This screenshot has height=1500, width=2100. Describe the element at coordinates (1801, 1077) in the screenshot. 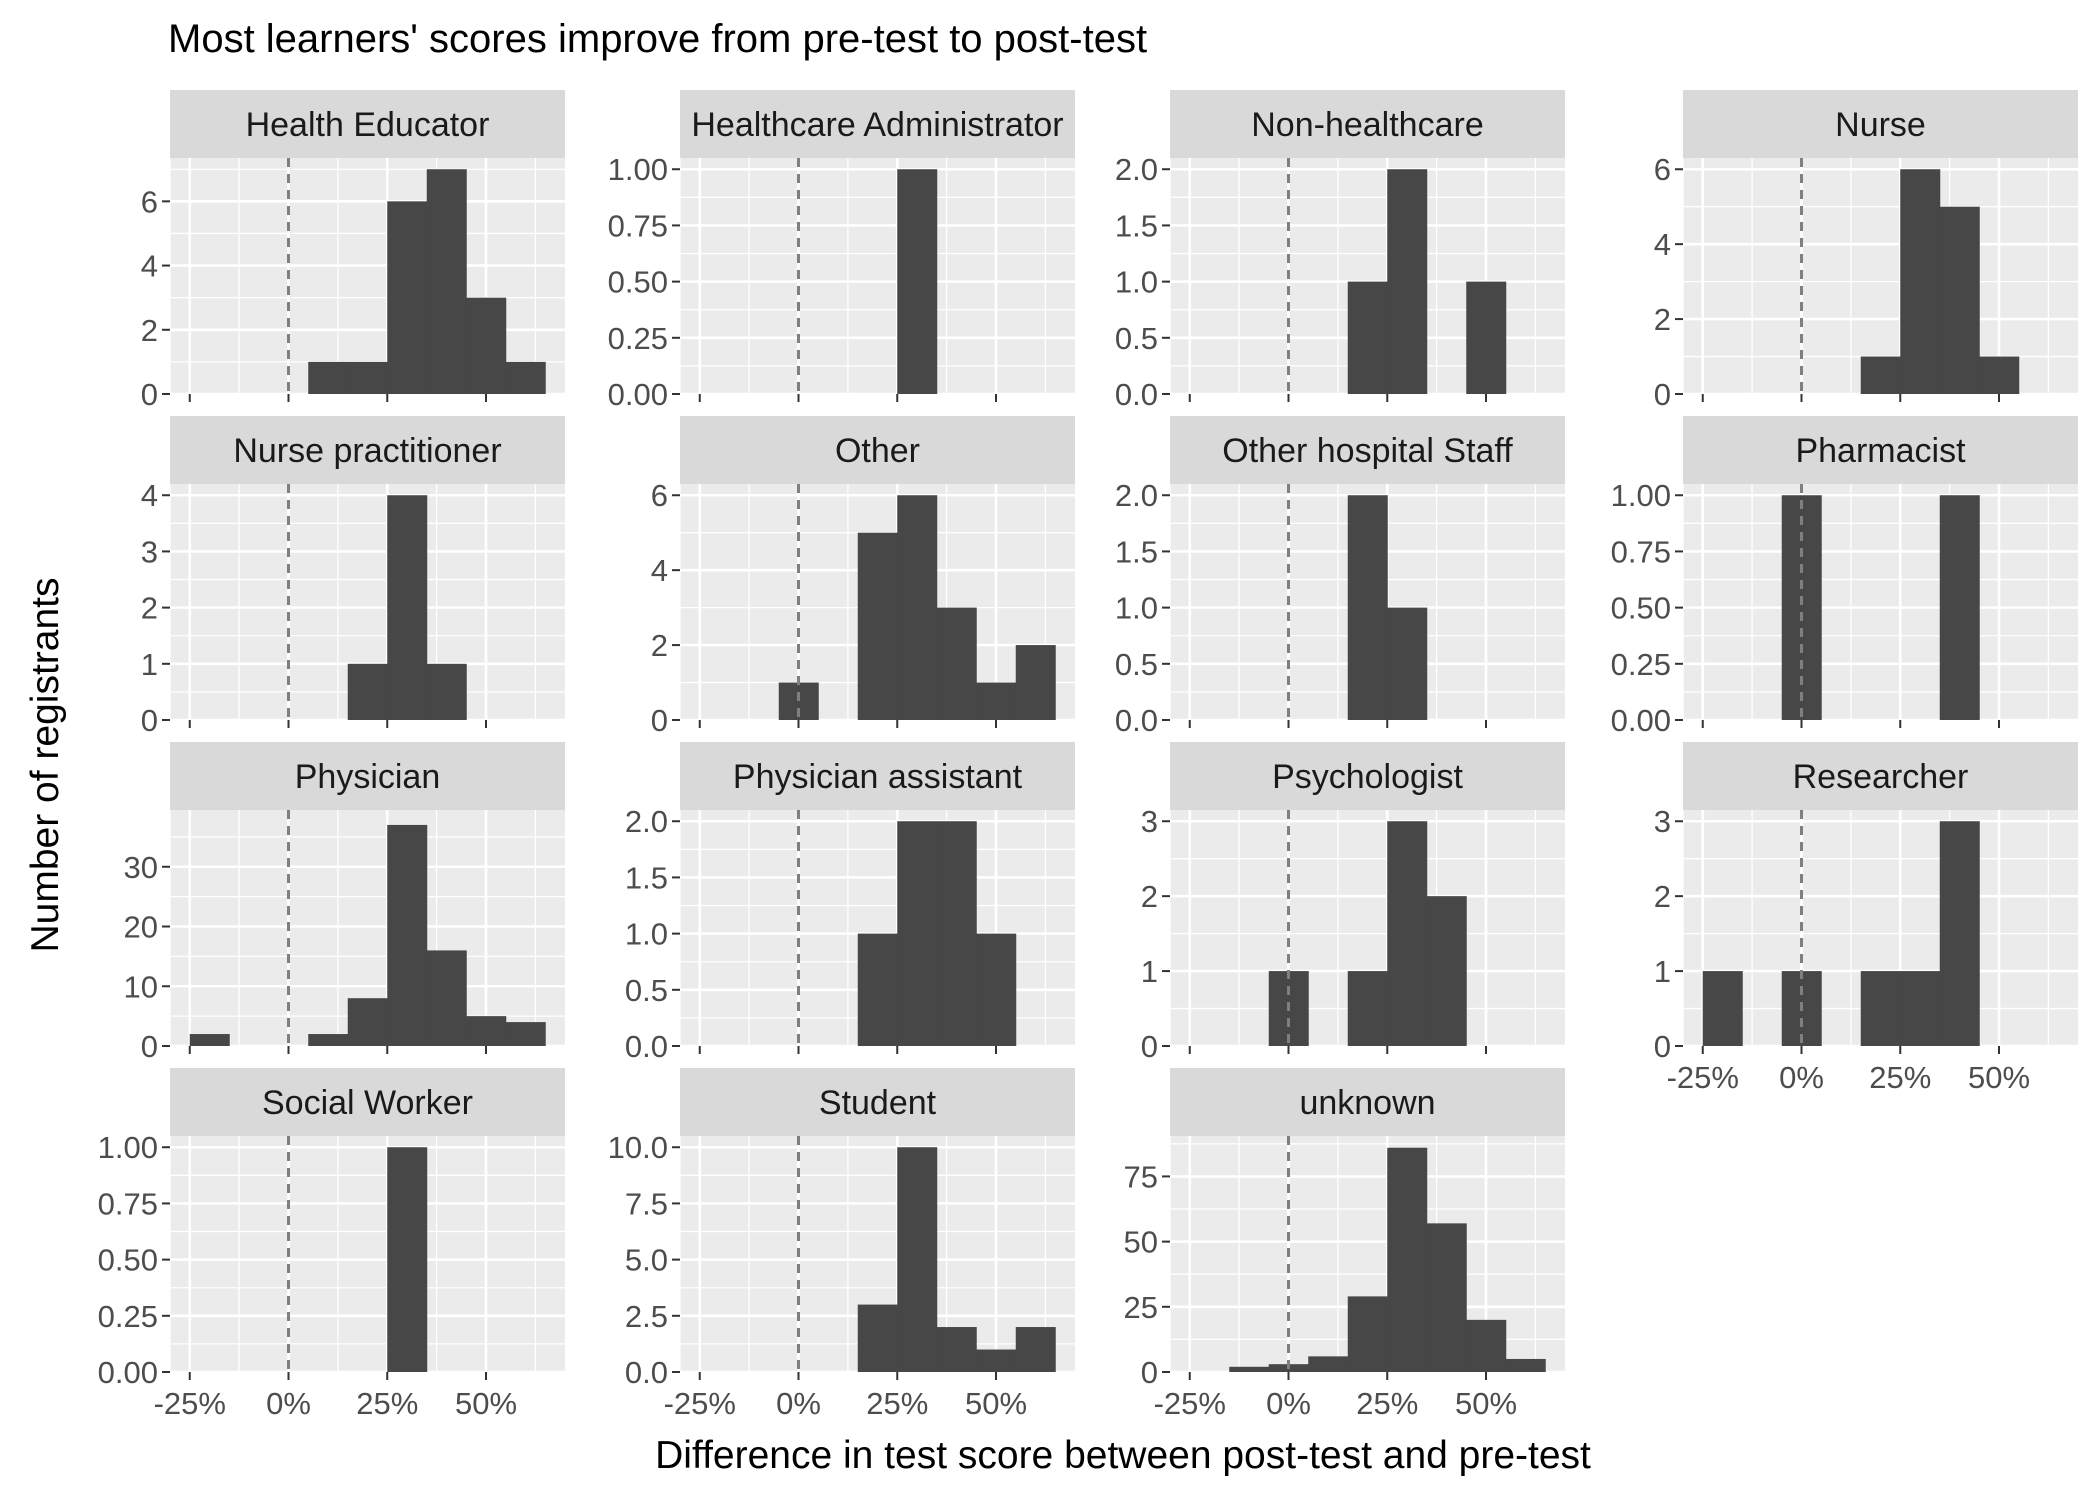

I see `panel-researcher-x-tick-label: 0%` at that location.